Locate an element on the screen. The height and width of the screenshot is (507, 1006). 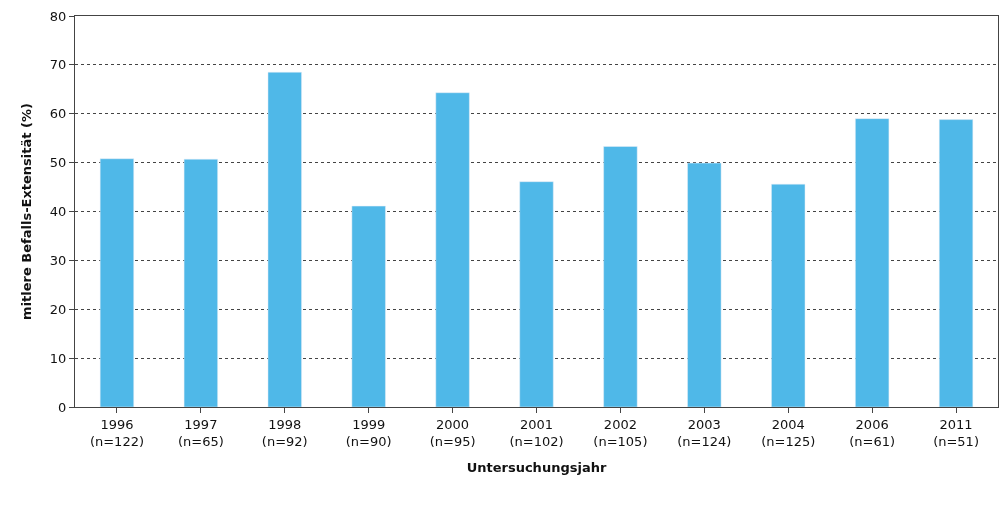
y-tick-label: 80 is located at coordinates (58, 16).